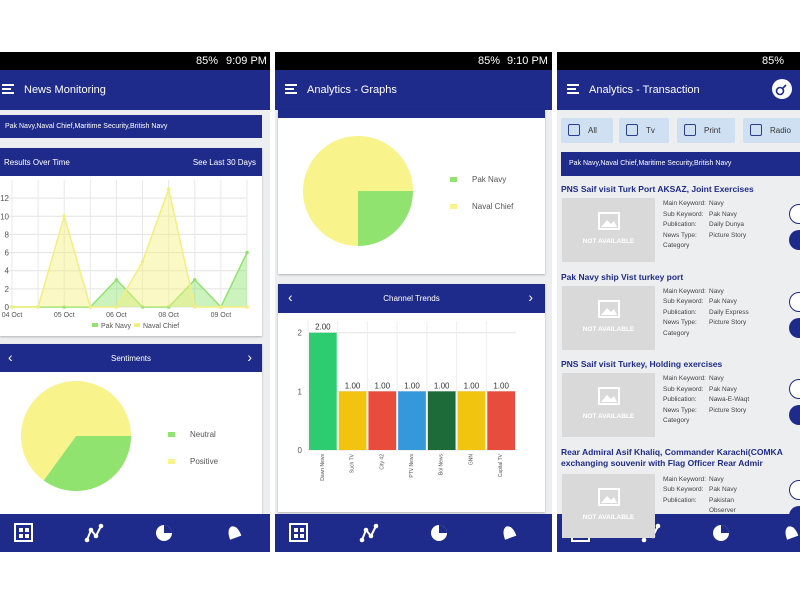  Describe the element at coordinates (413, 61) in the screenshot. I see `status-bar: 85% 9:10 PM` at that location.